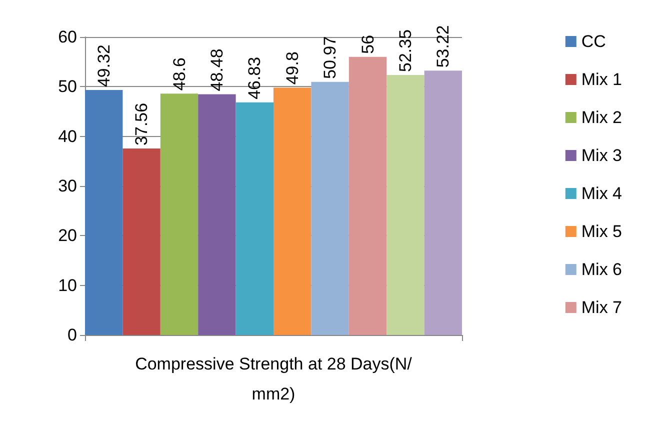 This screenshot has height=432, width=647. I want to click on data-label: 46.83, so click(254, 78).